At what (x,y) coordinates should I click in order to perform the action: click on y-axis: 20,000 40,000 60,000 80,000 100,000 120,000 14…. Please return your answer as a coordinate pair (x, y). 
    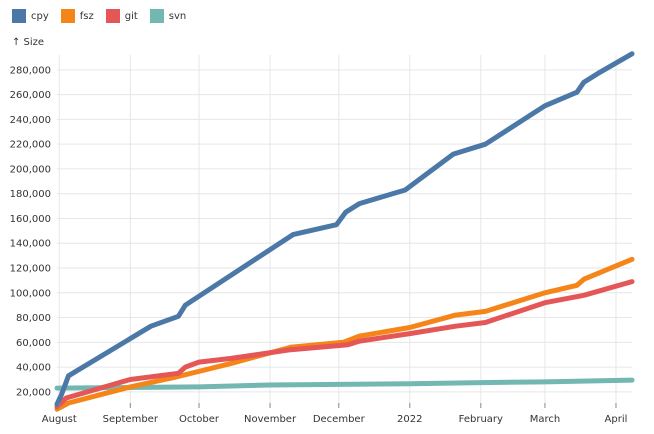
    Looking at the image, I should click on (30, 231).